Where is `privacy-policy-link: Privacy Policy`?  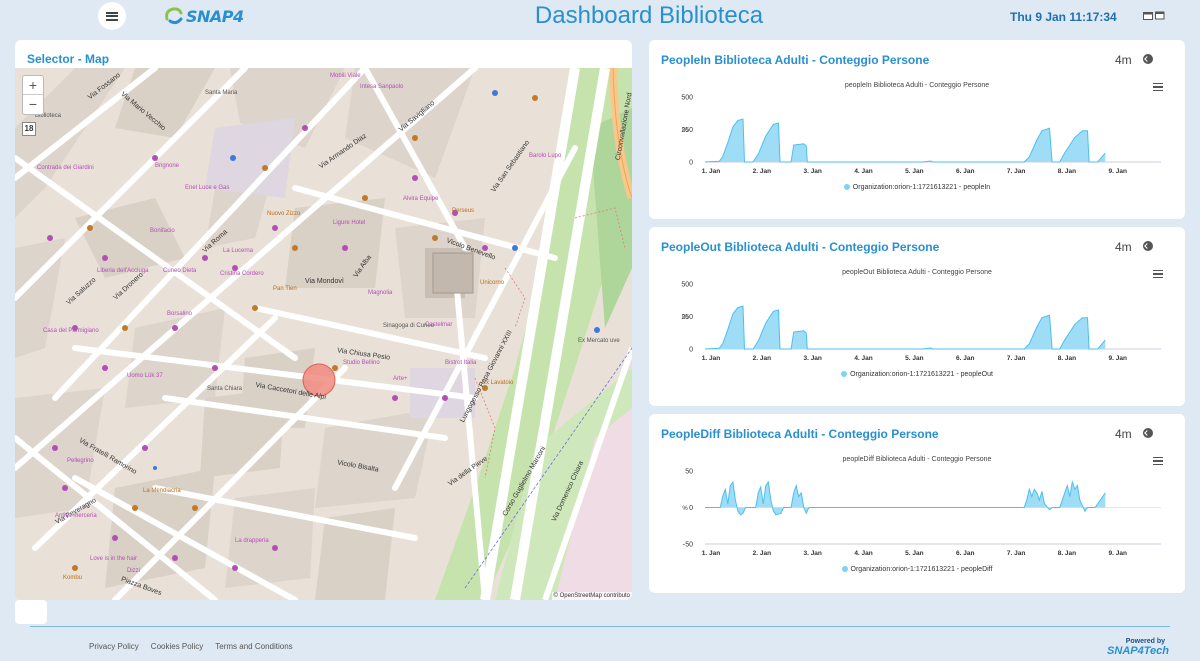
privacy-policy-link: Privacy Policy is located at coordinates (114, 646).